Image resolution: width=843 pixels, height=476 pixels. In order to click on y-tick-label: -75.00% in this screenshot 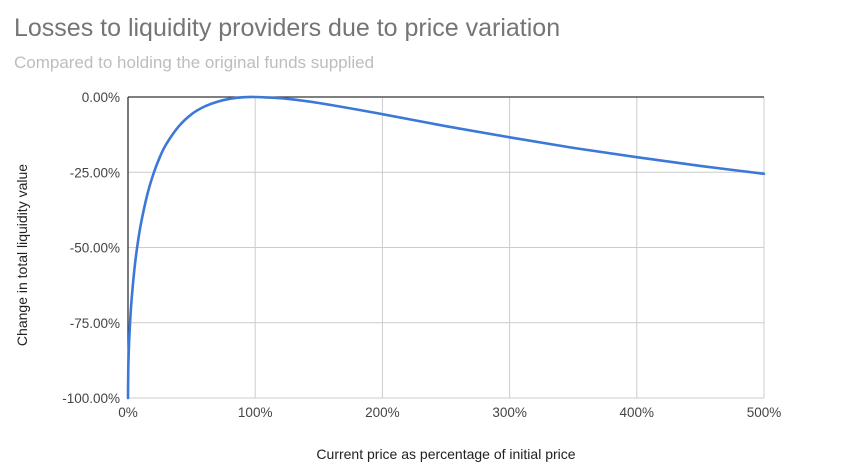, I will do `click(95, 323)`.